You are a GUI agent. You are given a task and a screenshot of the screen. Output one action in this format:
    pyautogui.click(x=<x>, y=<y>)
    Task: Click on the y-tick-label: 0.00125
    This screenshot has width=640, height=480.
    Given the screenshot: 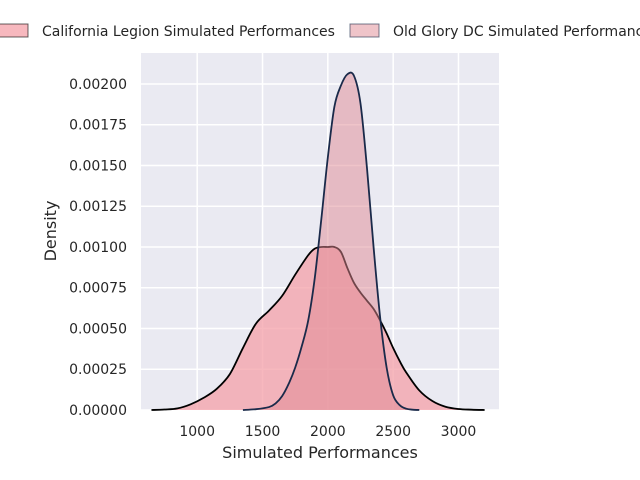 What is the action you would take?
    pyautogui.click(x=98, y=207)
    